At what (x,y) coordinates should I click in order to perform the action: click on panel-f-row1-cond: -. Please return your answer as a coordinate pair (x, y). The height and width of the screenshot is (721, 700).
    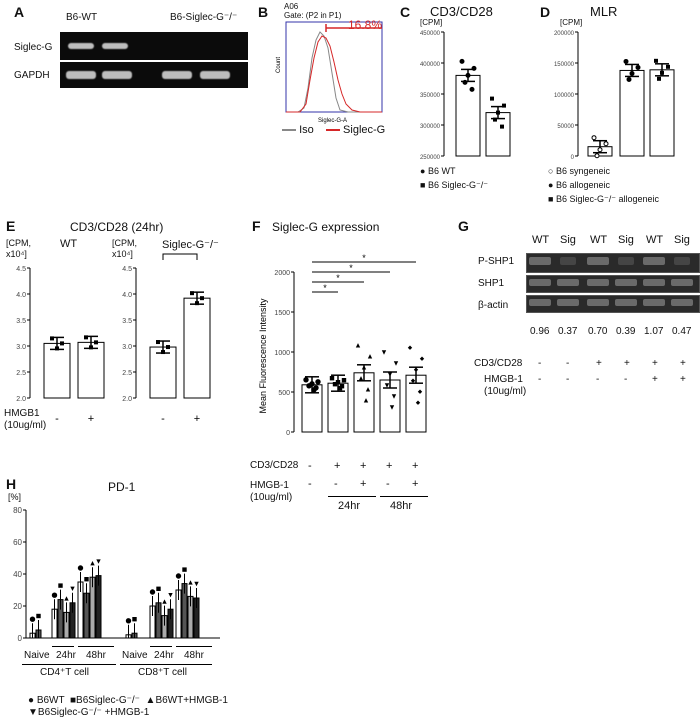
    Looking at the image, I should click on (310, 466).